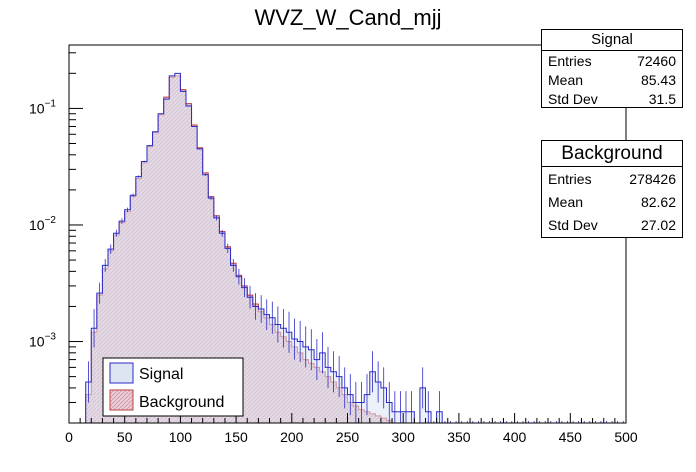 This screenshot has width=696, height=472. Describe the element at coordinates (612, 202) in the screenshot. I see `stats-row-mean: Mean 82.62` at that location.